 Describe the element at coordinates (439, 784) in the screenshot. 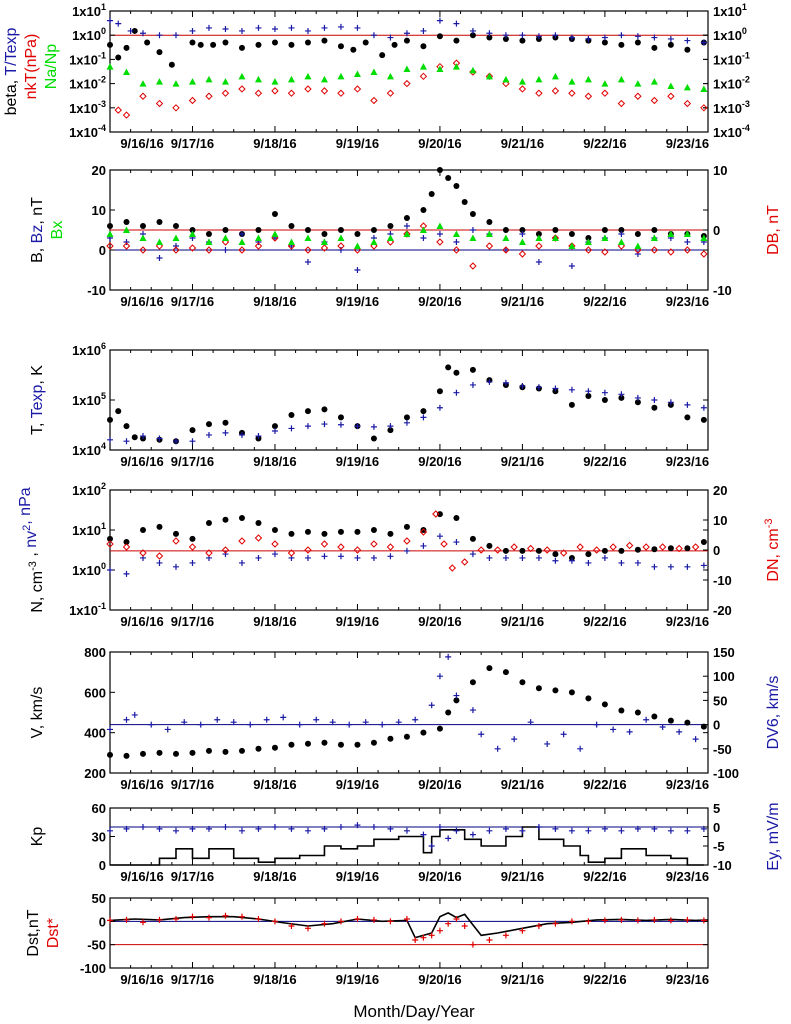

I see `x-tick-label: 9/20/16` at that location.